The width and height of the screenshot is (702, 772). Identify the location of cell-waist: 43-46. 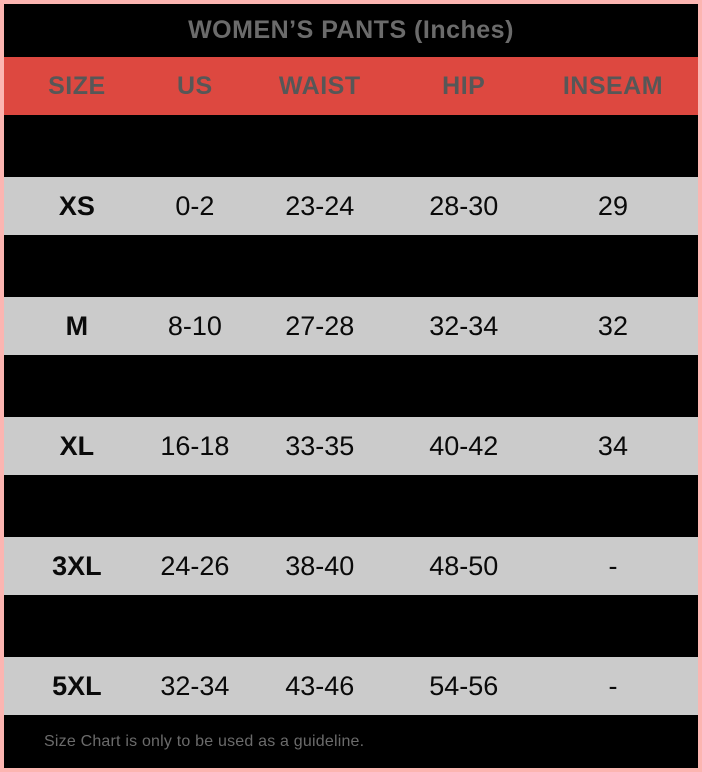
(320, 685).